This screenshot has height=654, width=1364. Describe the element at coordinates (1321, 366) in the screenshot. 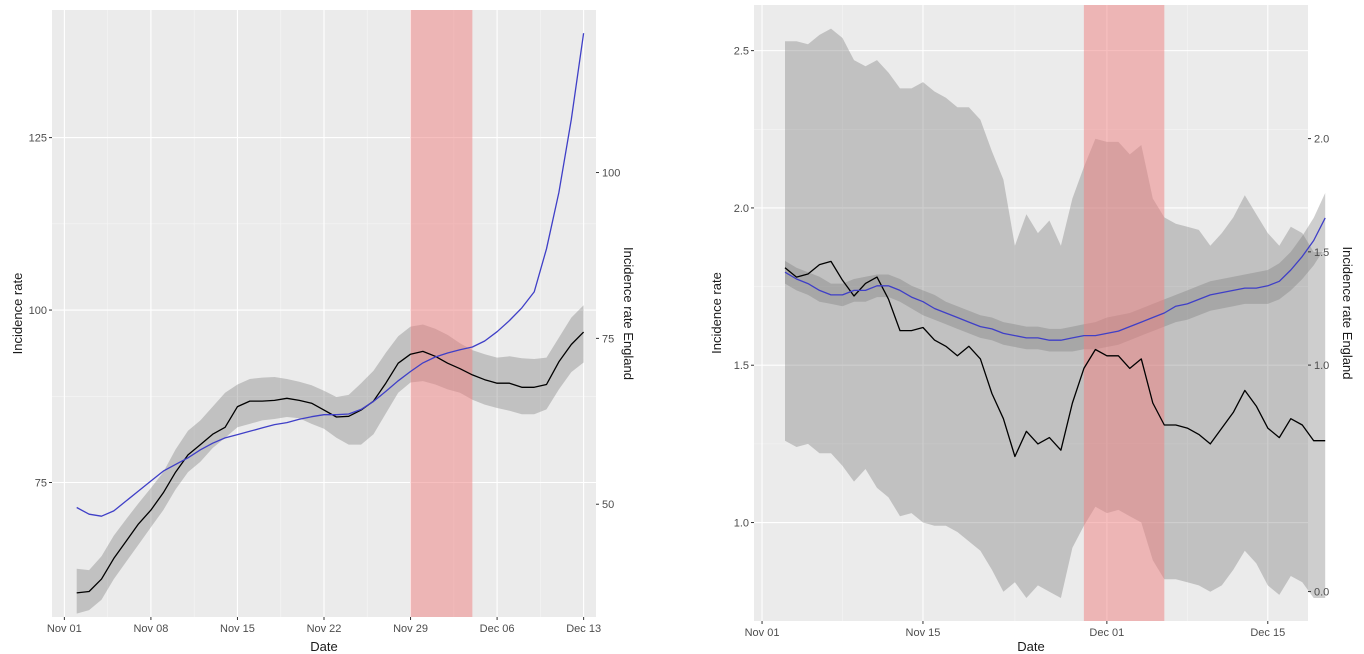

I see `y2-tick-label: 1.0` at that location.